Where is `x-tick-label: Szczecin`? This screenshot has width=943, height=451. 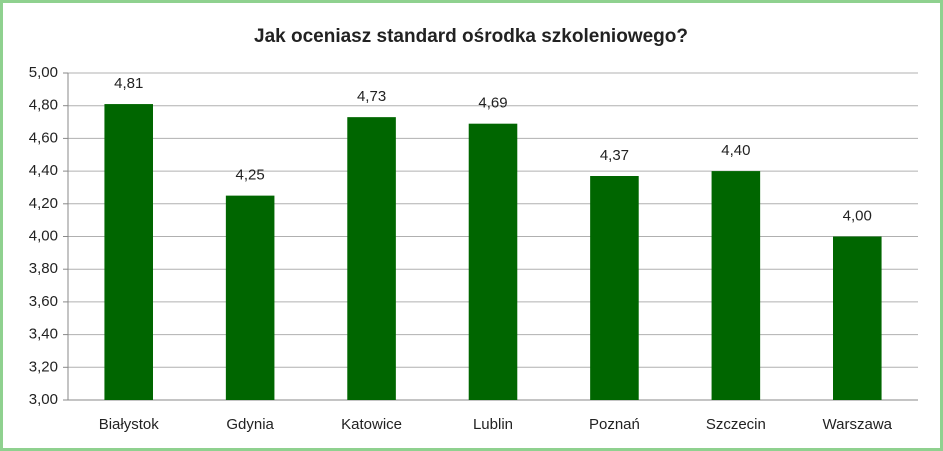
x-tick-label: Szczecin is located at coordinates (736, 424).